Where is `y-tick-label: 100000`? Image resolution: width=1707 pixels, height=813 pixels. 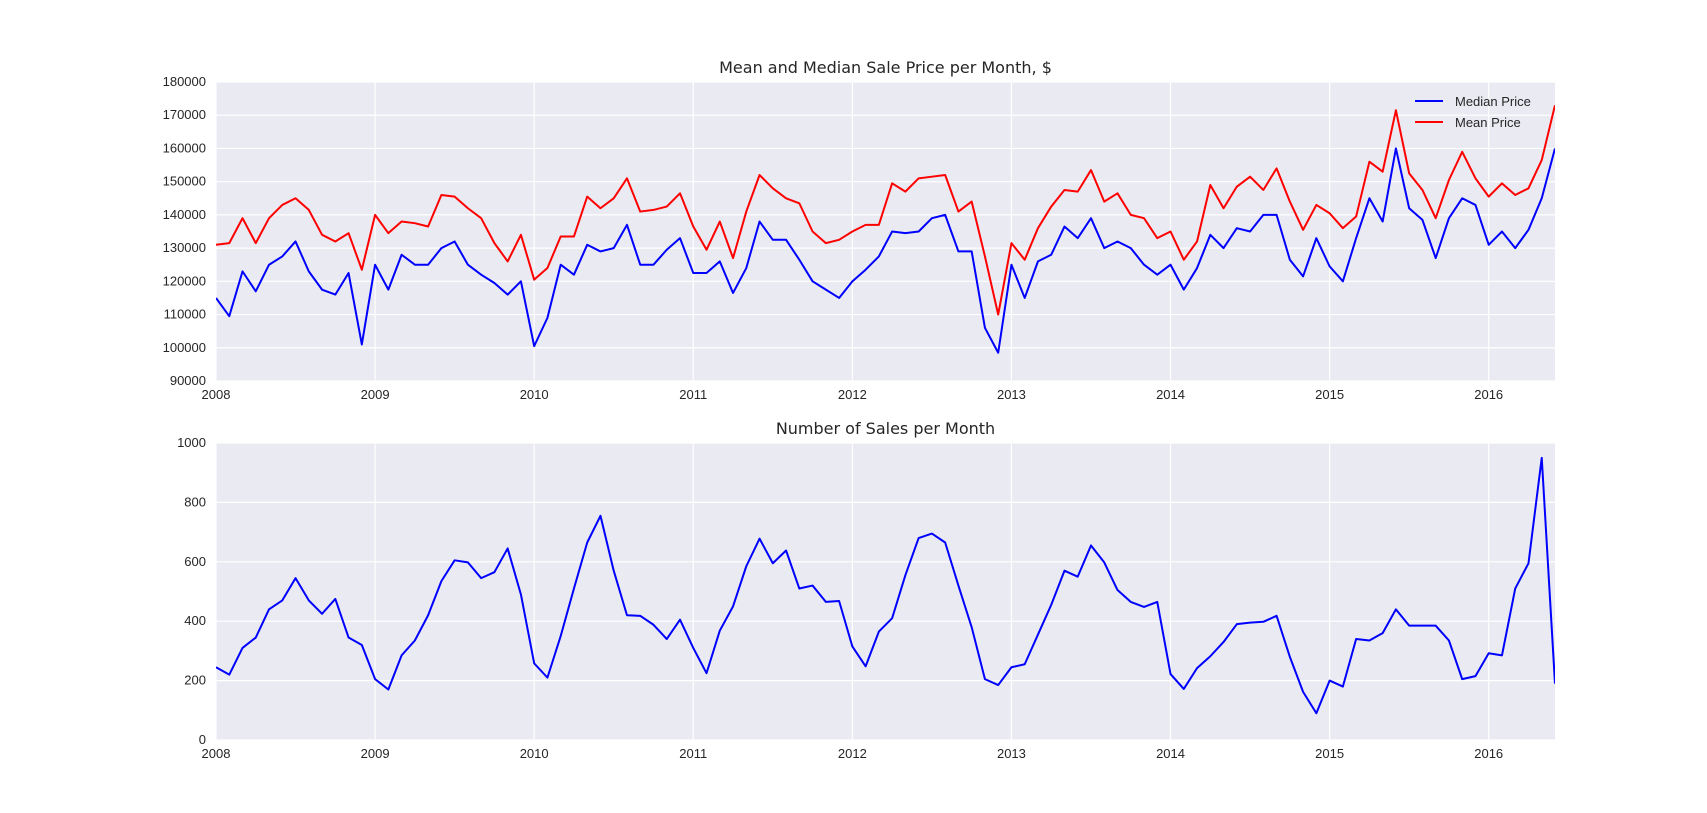 y-tick-label: 100000 is located at coordinates (184, 347).